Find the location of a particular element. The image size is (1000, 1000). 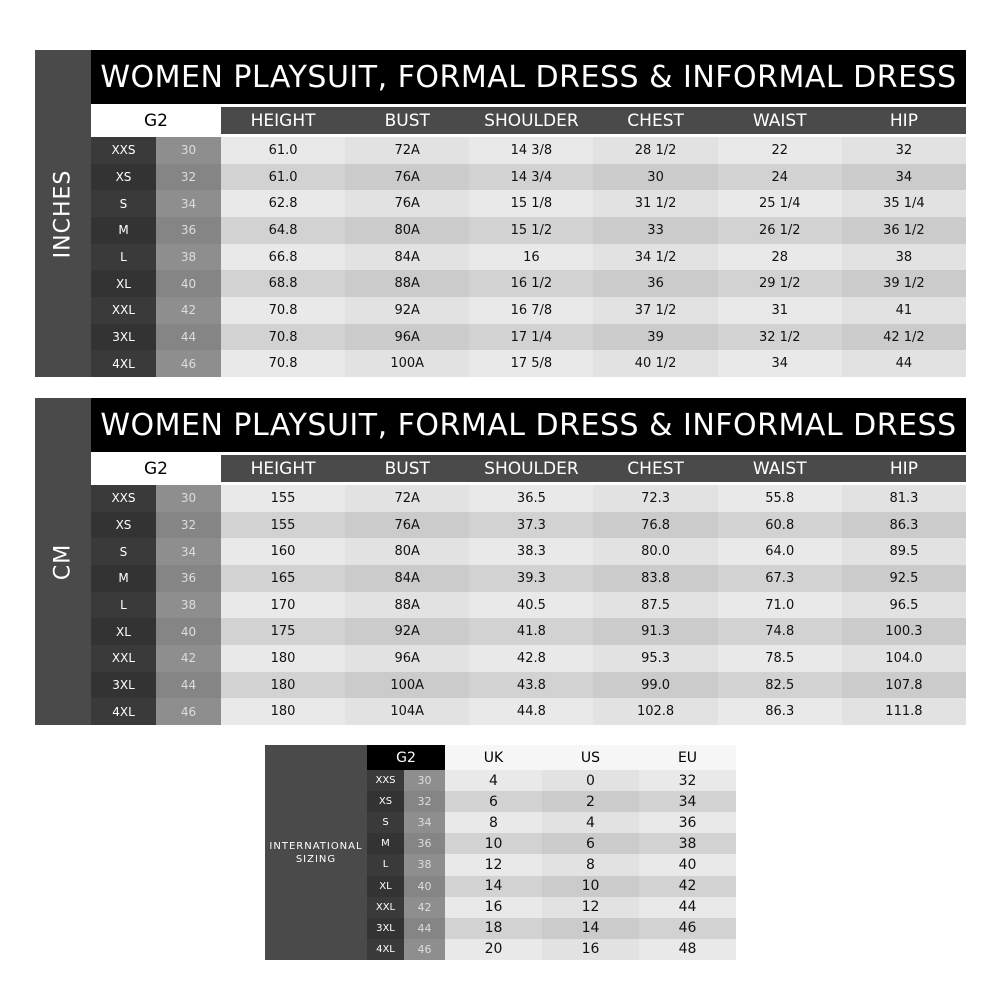

table-cell: 2 is located at coordinates (590, 802).